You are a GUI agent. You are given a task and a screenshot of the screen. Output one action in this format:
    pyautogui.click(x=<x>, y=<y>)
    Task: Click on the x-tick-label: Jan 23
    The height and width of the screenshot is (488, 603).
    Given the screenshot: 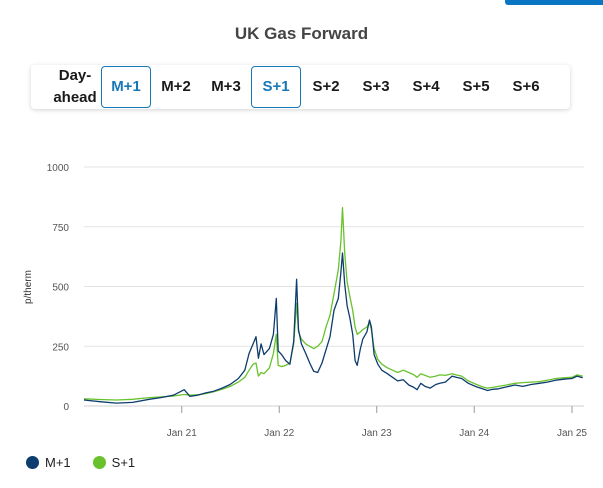 What is the action you would take?
    pyautogui.click(x=377, y=433)
    